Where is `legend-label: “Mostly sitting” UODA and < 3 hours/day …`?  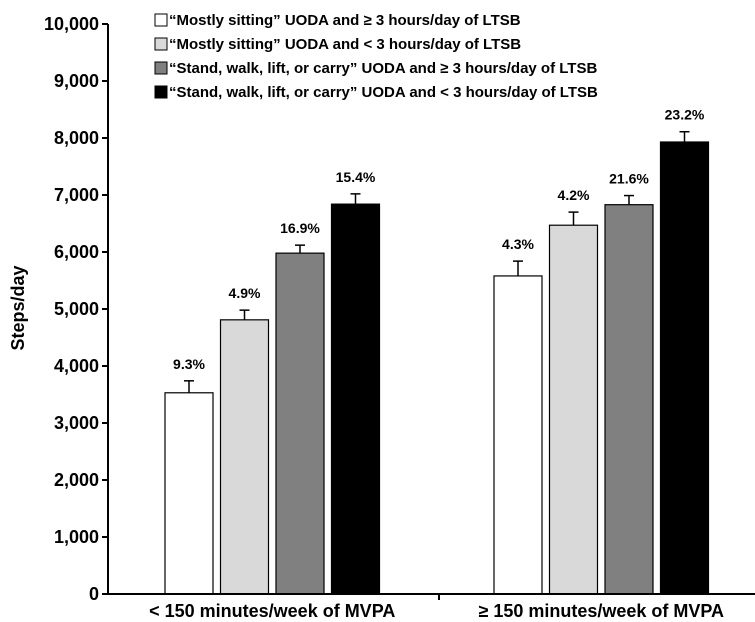 legend-label: “Mostly sitting” UODA and < 3 hours/day … is located at coordinates (345, 44).